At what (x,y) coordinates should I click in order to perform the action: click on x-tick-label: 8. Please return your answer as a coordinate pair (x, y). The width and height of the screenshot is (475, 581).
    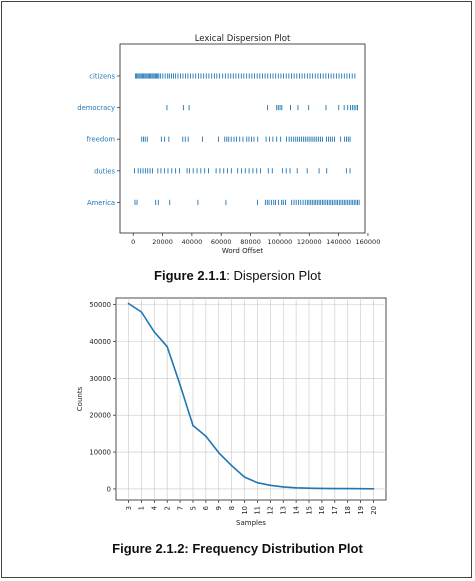
    Looking at the image, I should click on (232, 508).